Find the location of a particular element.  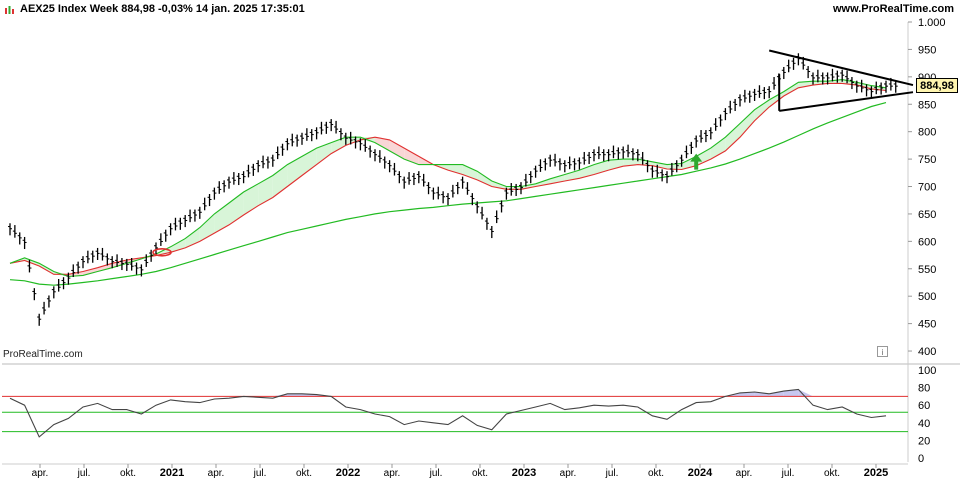

arrow-up-icon is located at coordinates (696, 161).